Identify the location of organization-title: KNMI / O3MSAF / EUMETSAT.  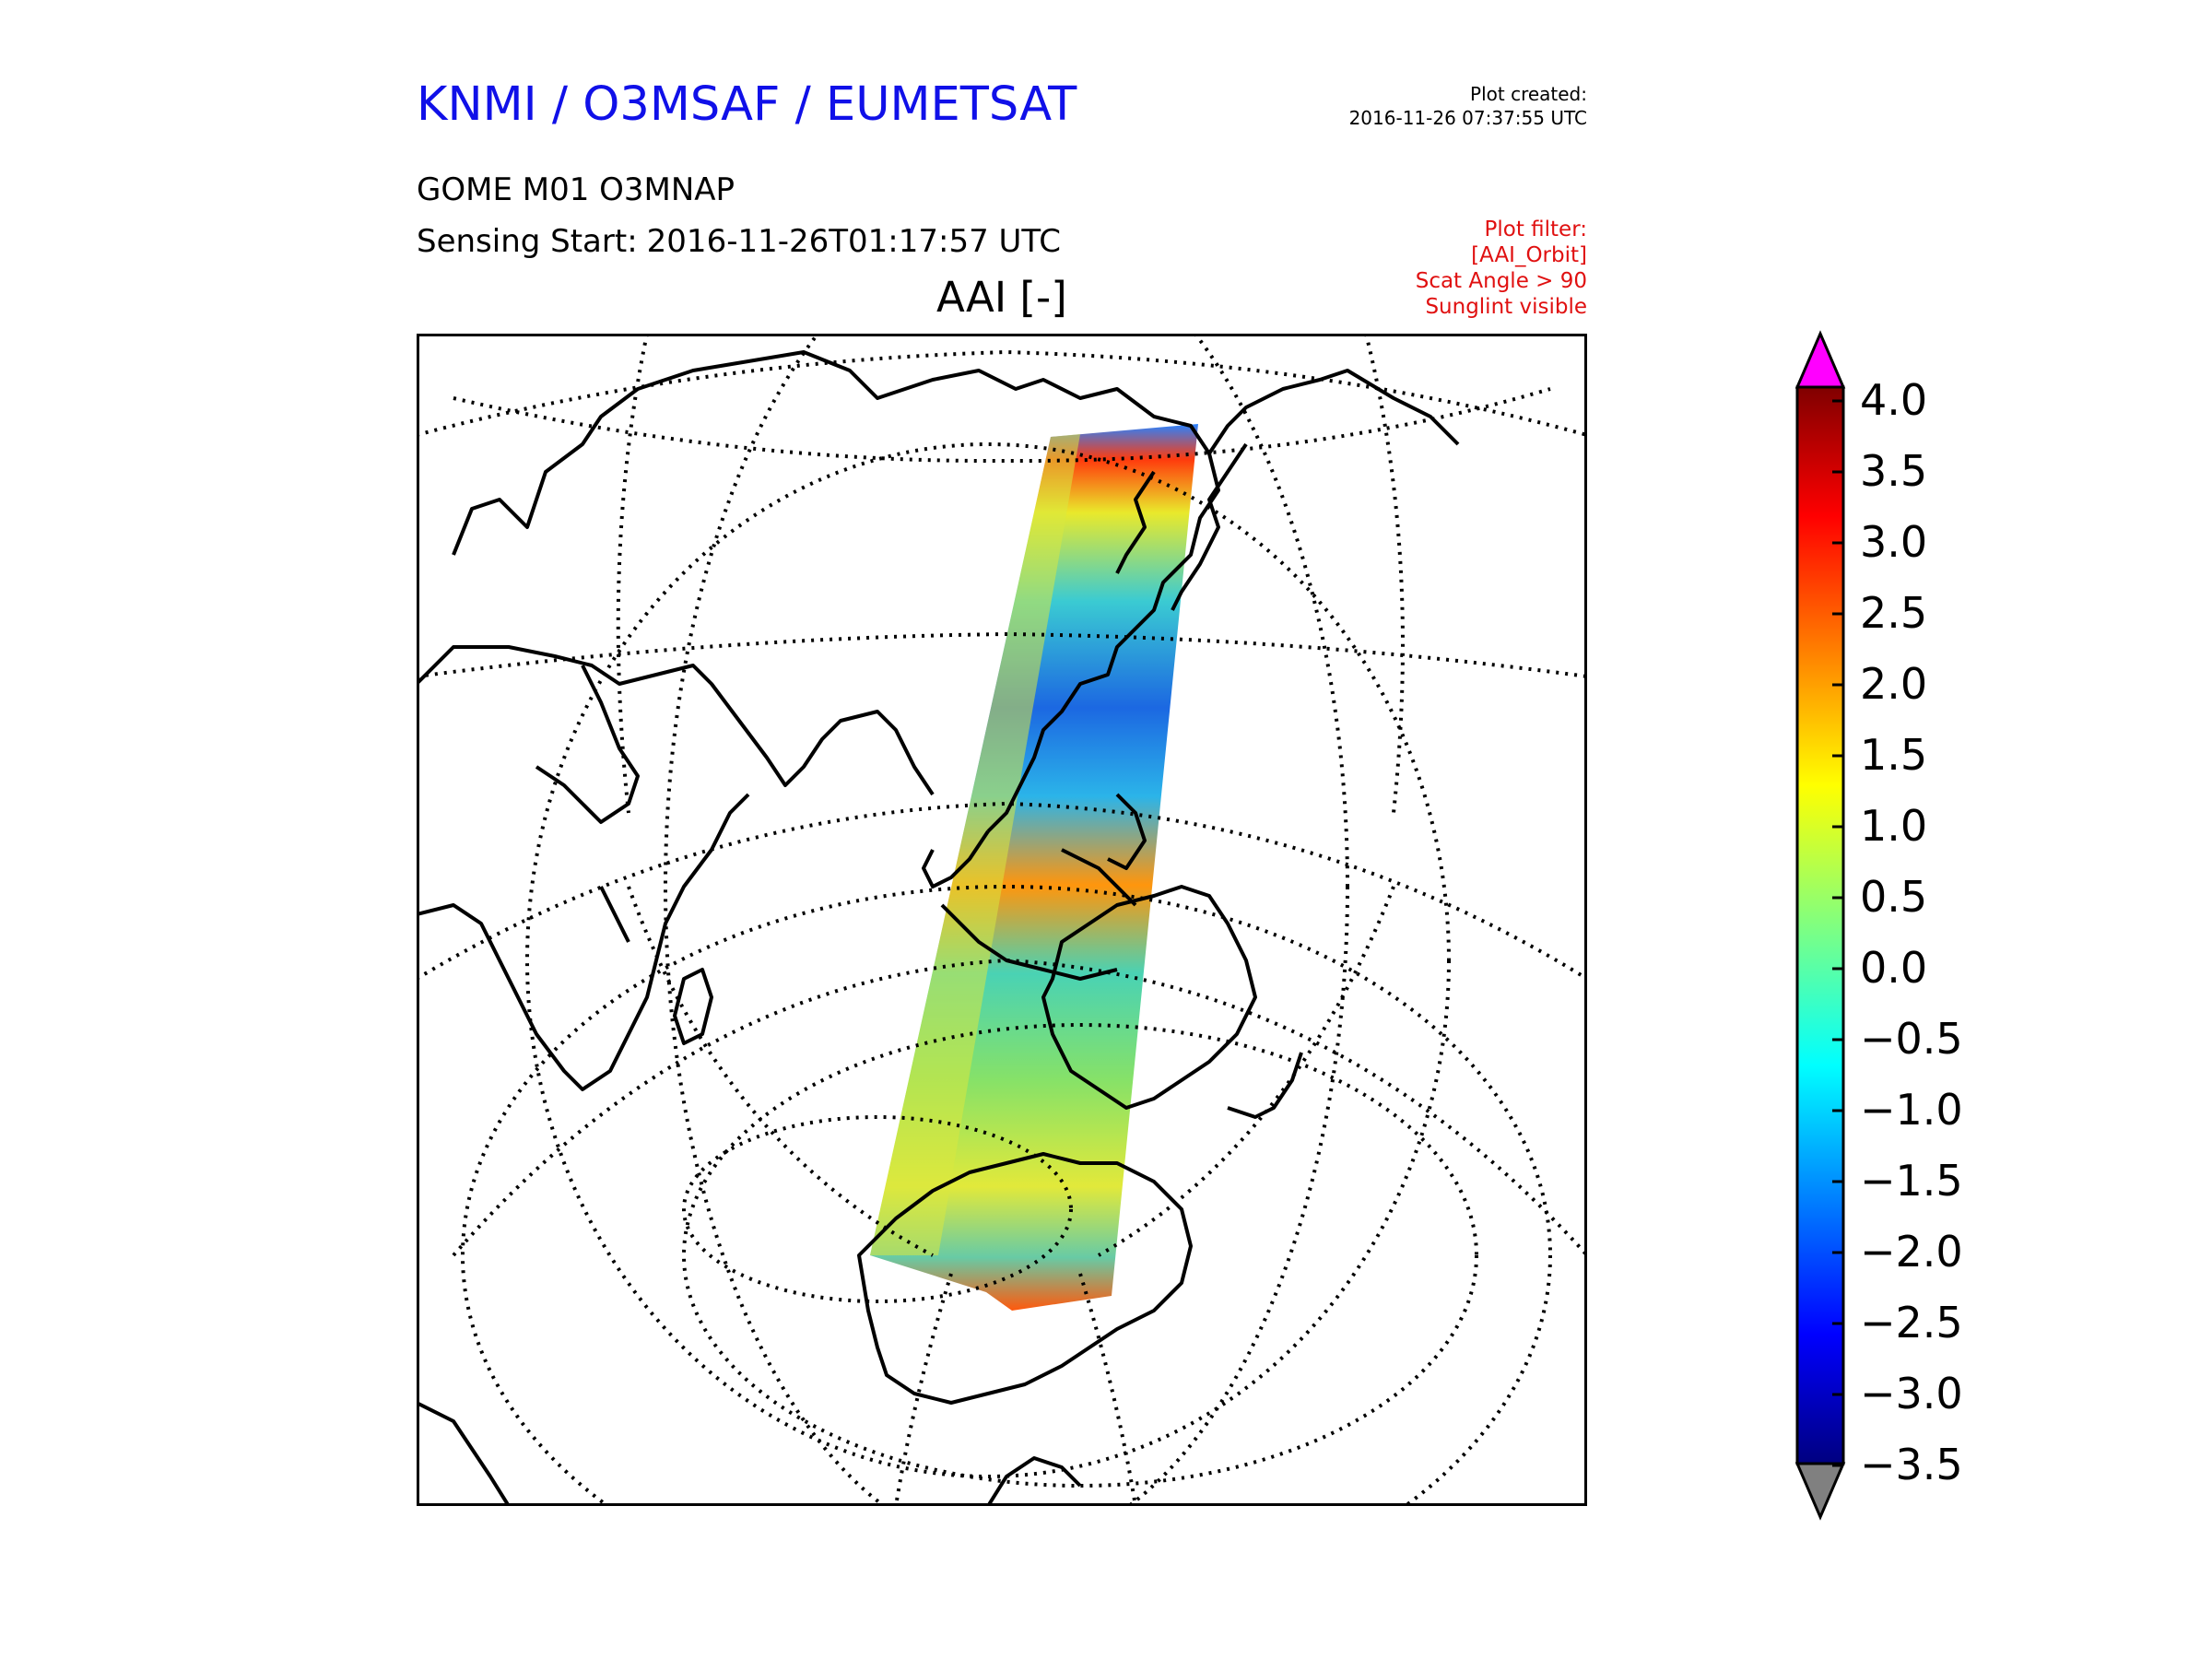
(747, 104).